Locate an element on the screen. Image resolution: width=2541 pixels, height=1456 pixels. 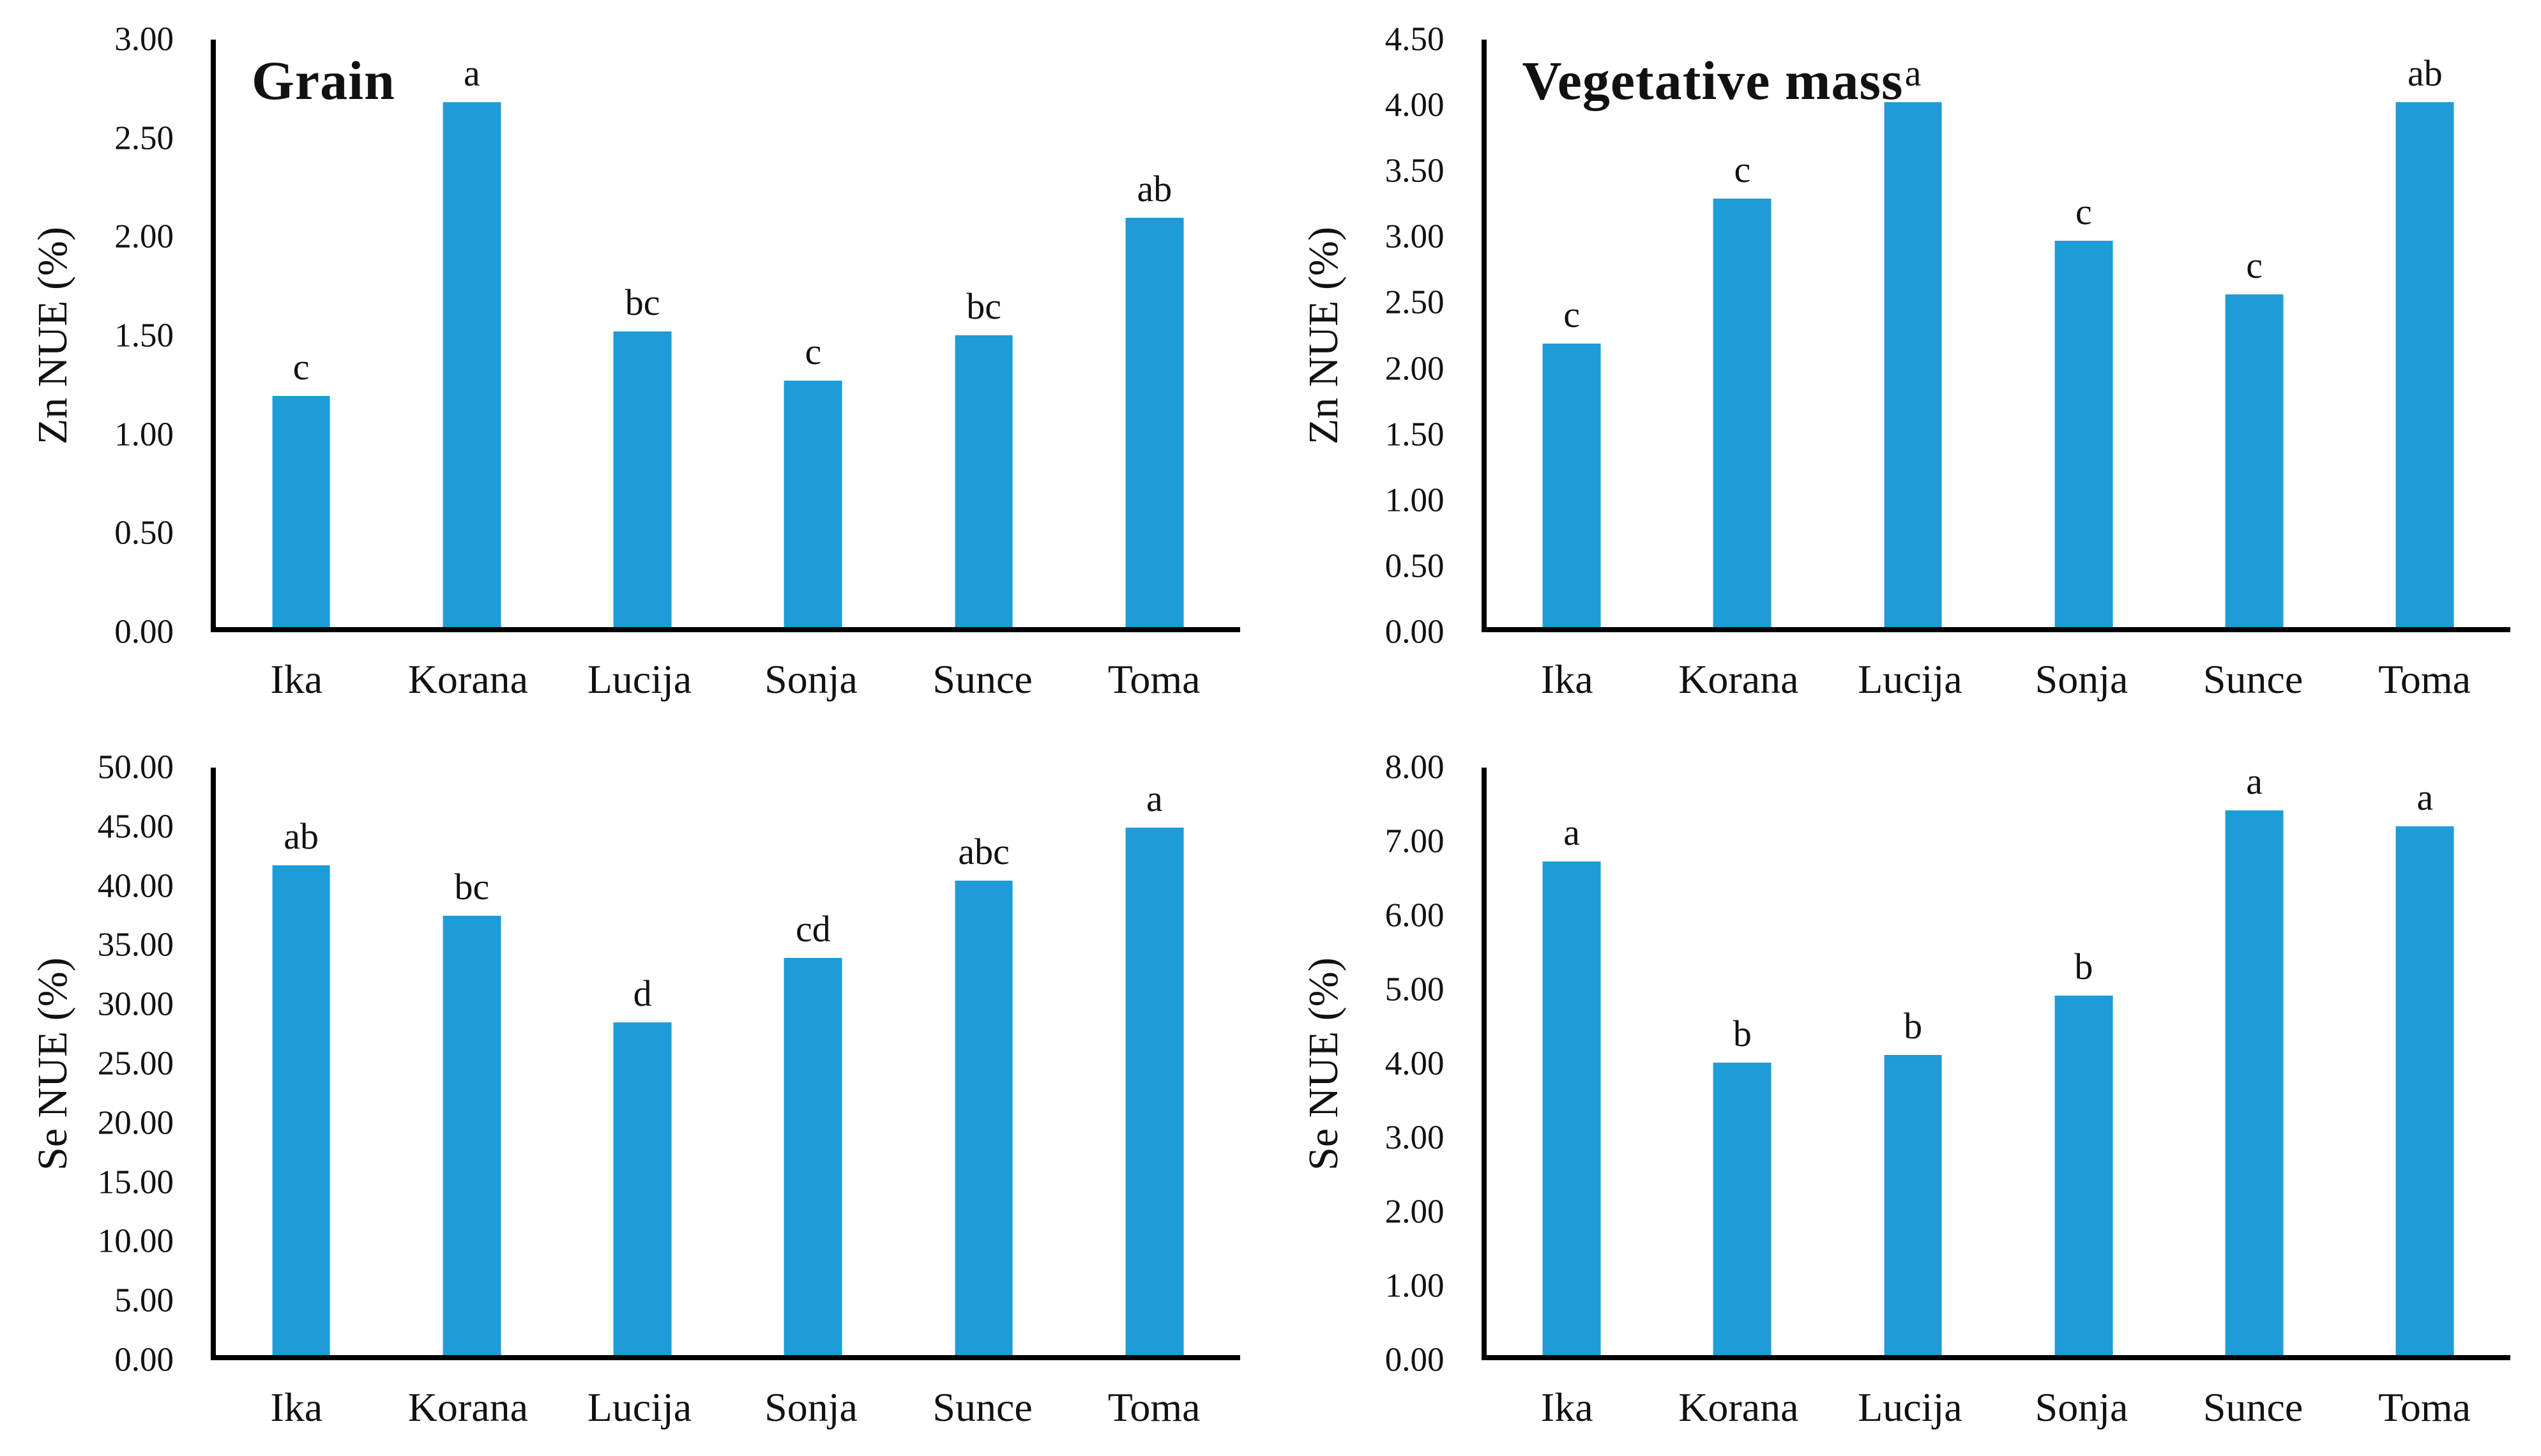
y-tick-label: 15.00 is located at coordinates (135, 1182).